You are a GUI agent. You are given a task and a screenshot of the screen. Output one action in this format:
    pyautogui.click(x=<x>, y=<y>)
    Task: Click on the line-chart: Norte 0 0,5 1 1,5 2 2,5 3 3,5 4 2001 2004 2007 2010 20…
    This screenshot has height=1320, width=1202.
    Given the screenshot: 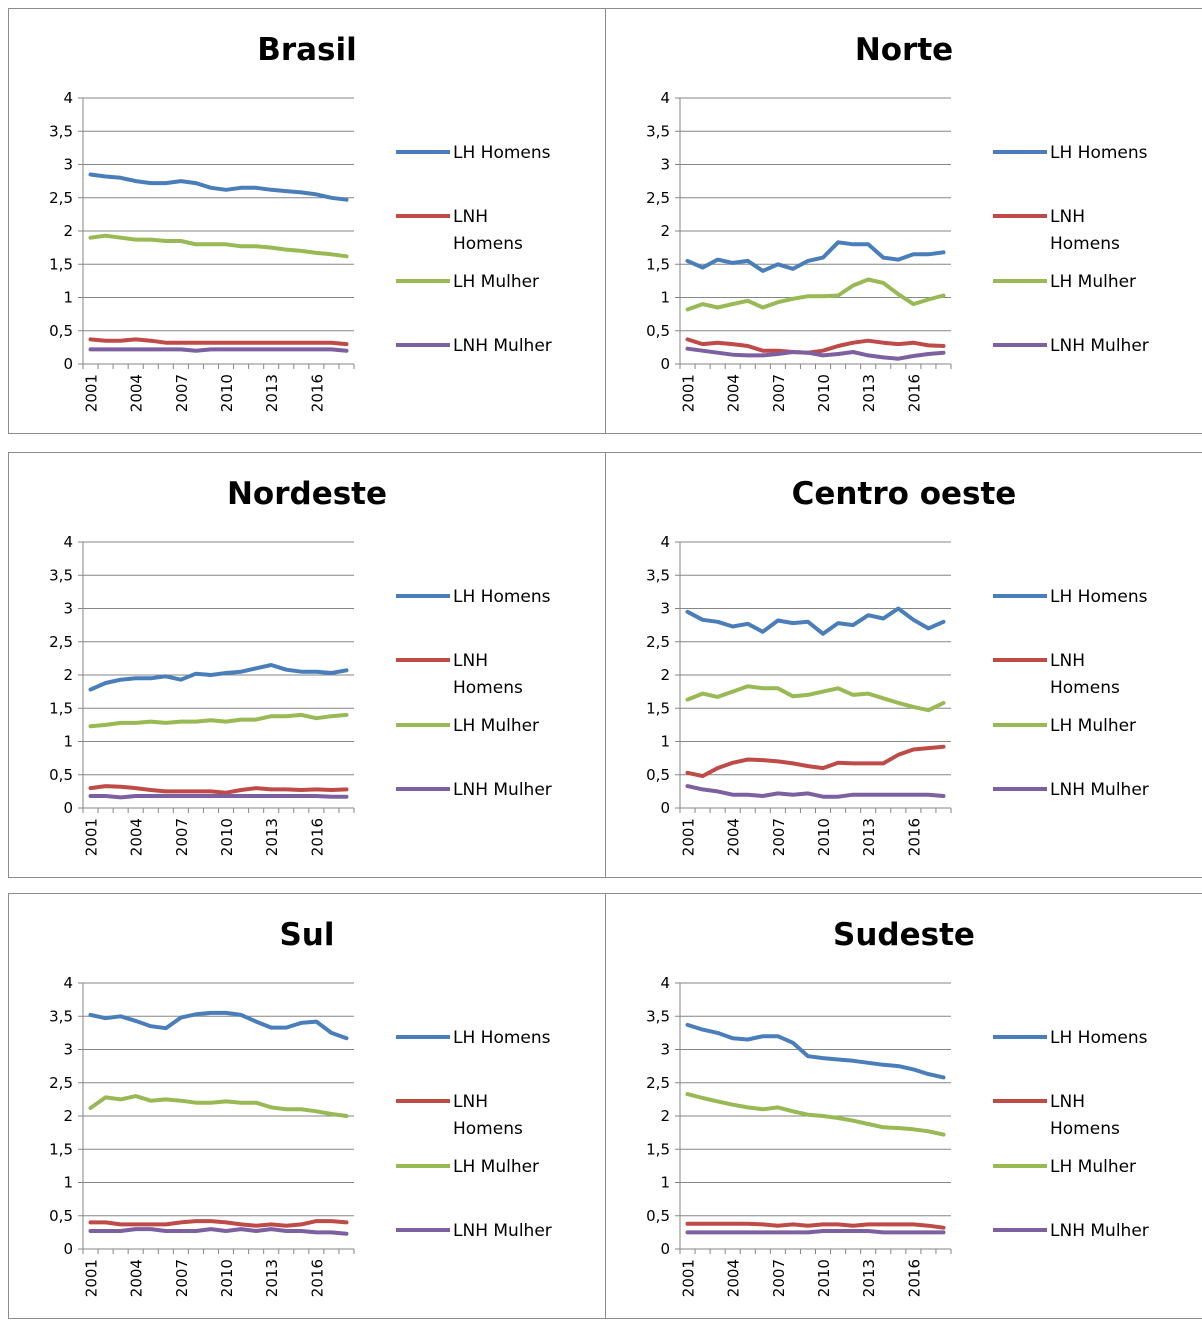 What is the action you would take?
    pyautogui.click(x=897, y=222)
    